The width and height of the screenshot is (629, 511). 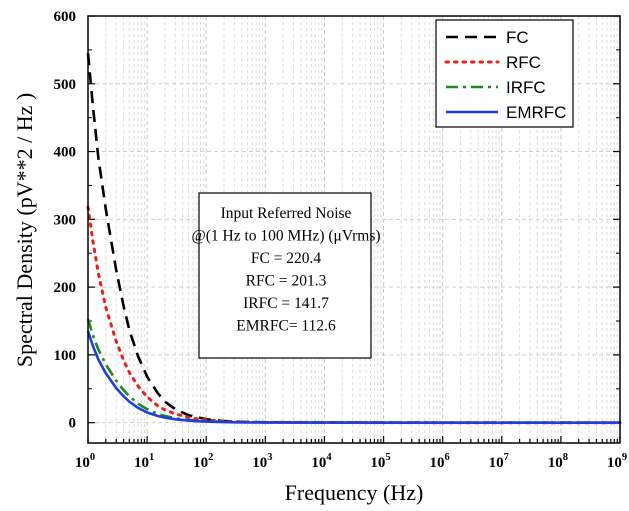 I want to click on x-axis-title: Frequency (Hz), so click(x=354, y=492).